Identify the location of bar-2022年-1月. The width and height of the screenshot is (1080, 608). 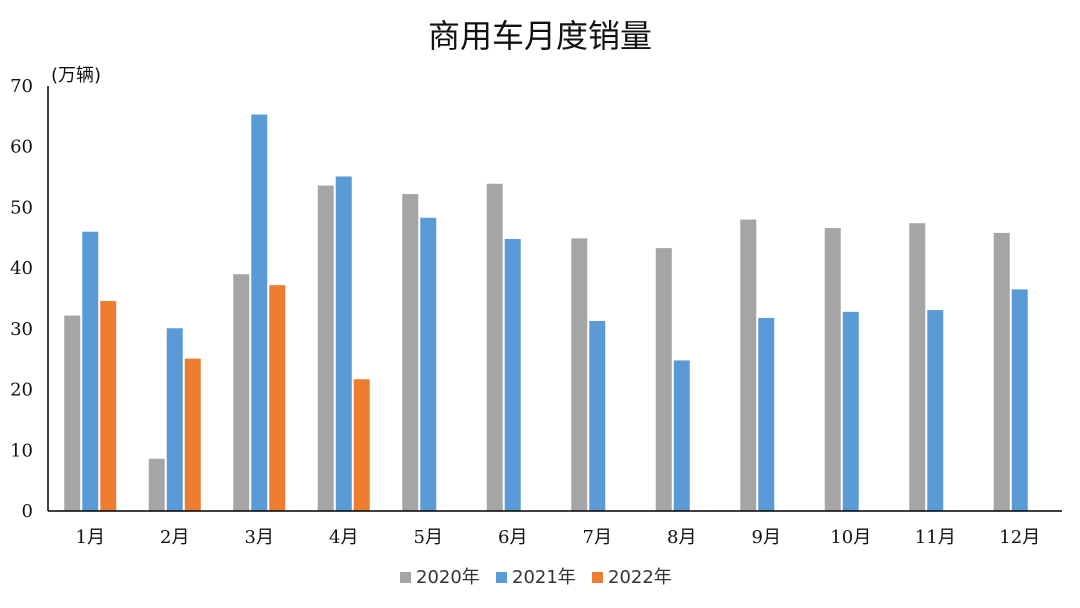
(108, 405).